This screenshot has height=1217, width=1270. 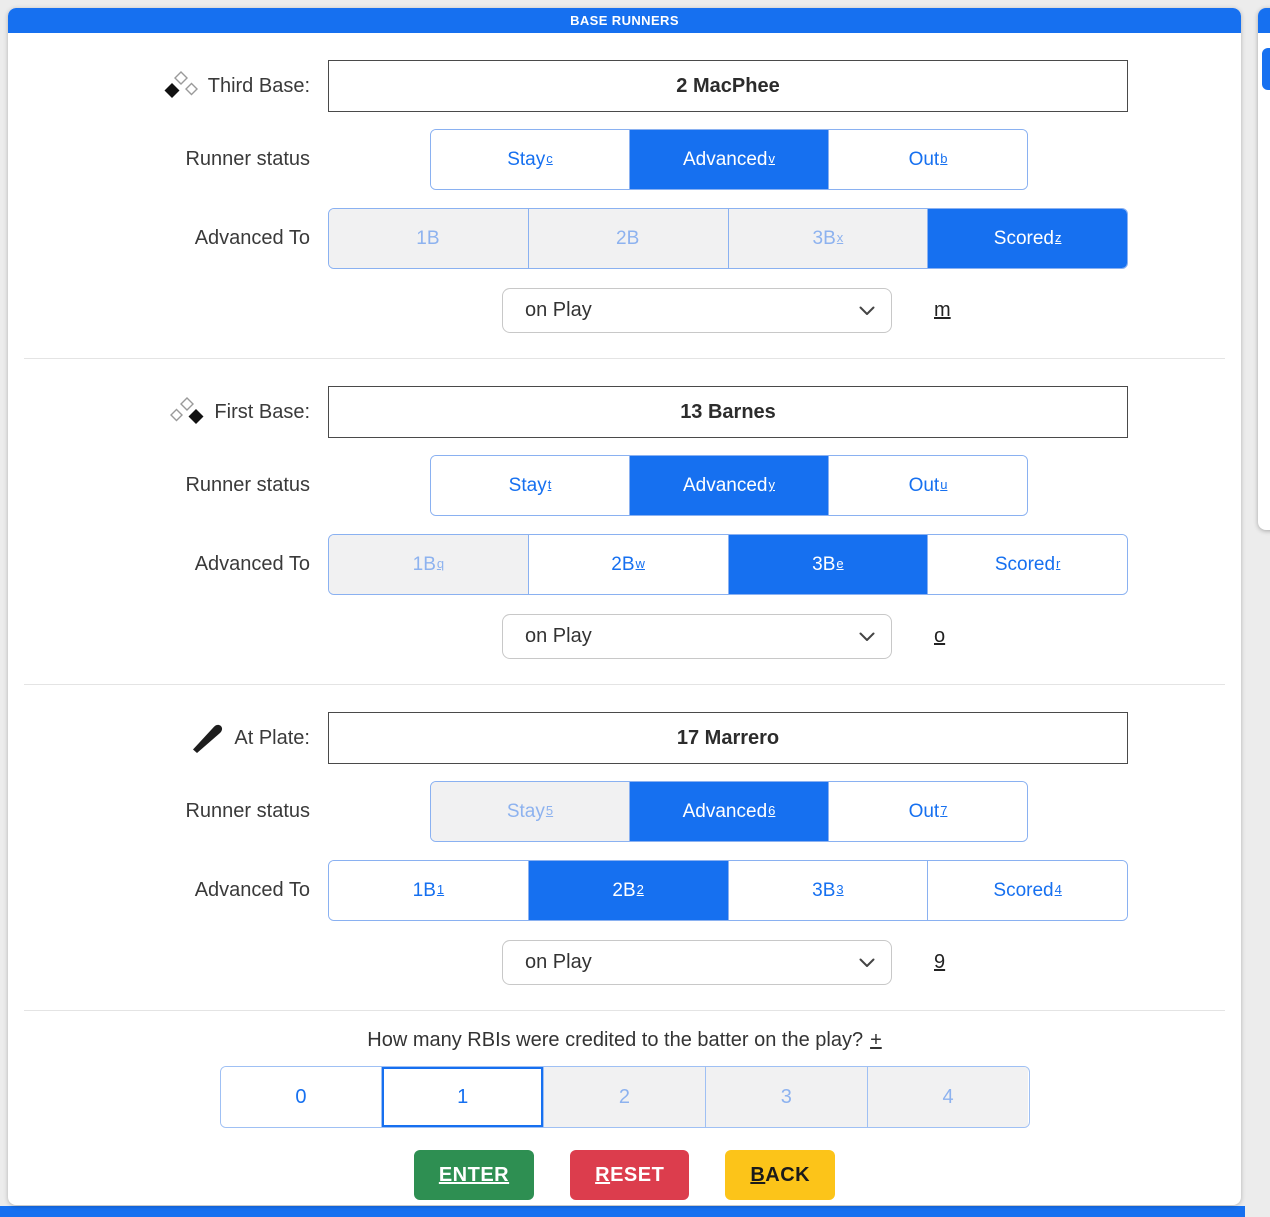 I want to click on panel-header: BASE RUNNERS, so click(x=624, y=20).